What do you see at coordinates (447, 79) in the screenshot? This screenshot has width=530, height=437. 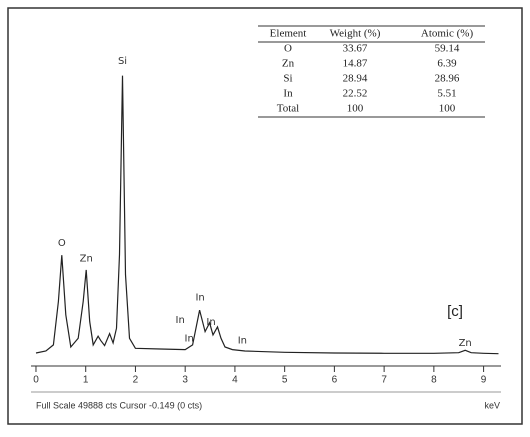 I see `table-cell: 28.96` at bounding box center [447, 79].